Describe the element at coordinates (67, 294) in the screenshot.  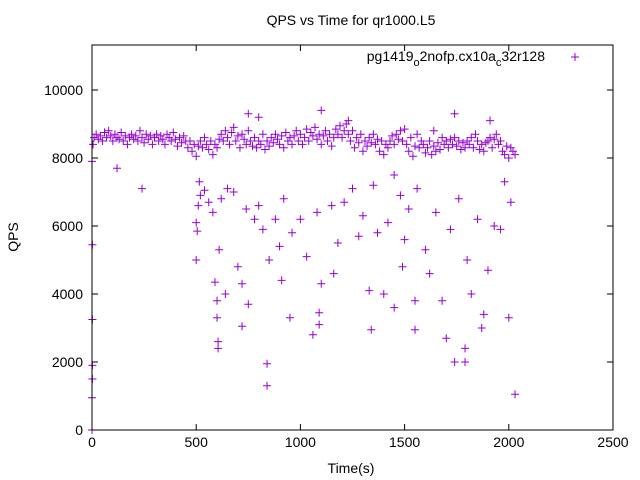
I see `y-tick-label: 4000` at that location.